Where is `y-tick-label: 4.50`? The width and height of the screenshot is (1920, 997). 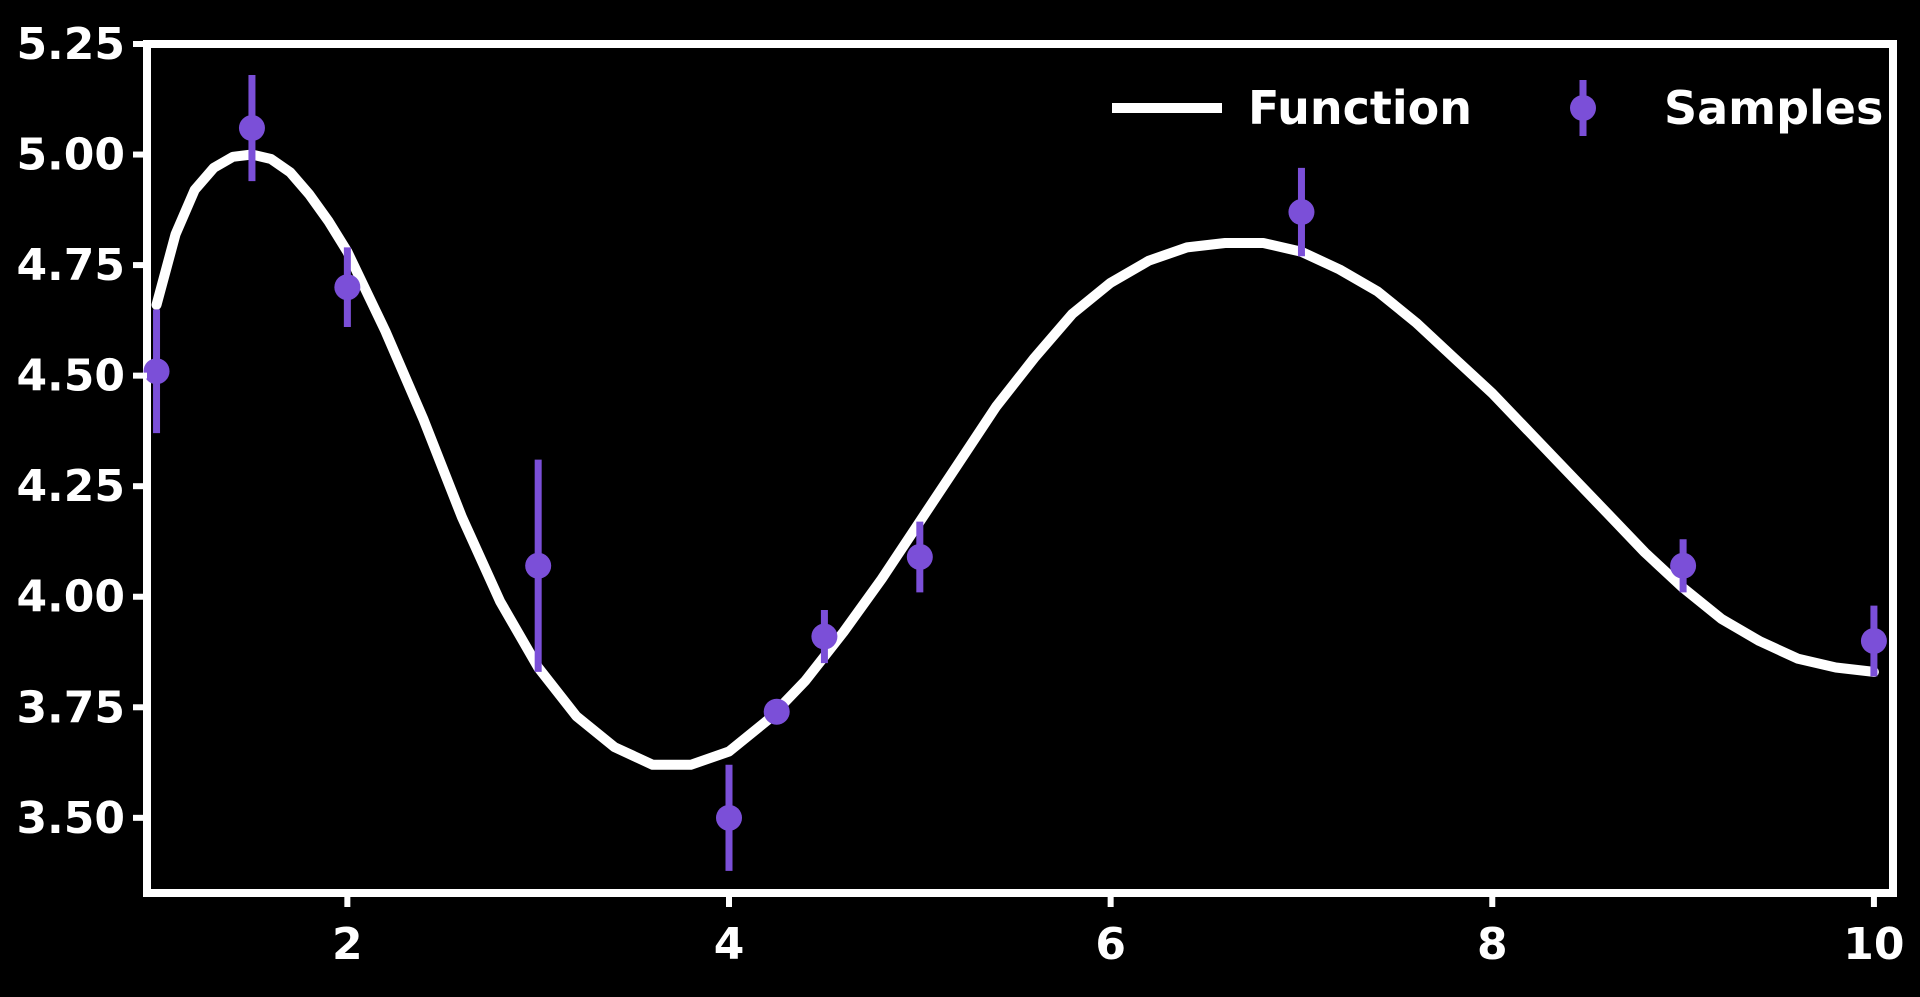 y-tick-label: 4.50 is located at coordinates (70, 376).